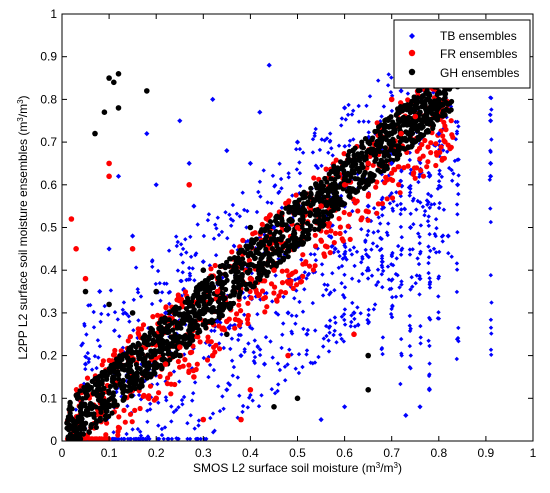  I want to click on y-tick-label: 1, so click(53, 14).